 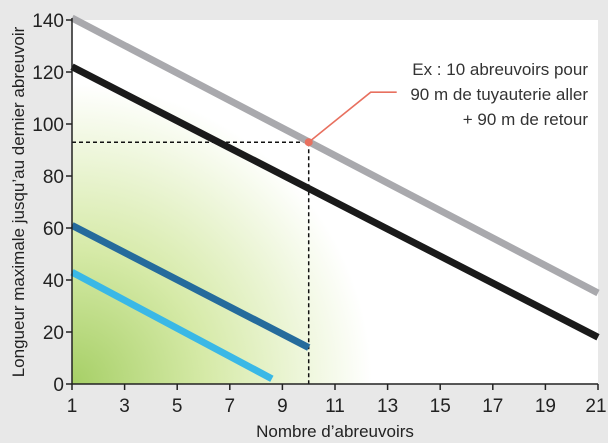 I want to click on x-tick-label: 3, so click(x=124, y=406).